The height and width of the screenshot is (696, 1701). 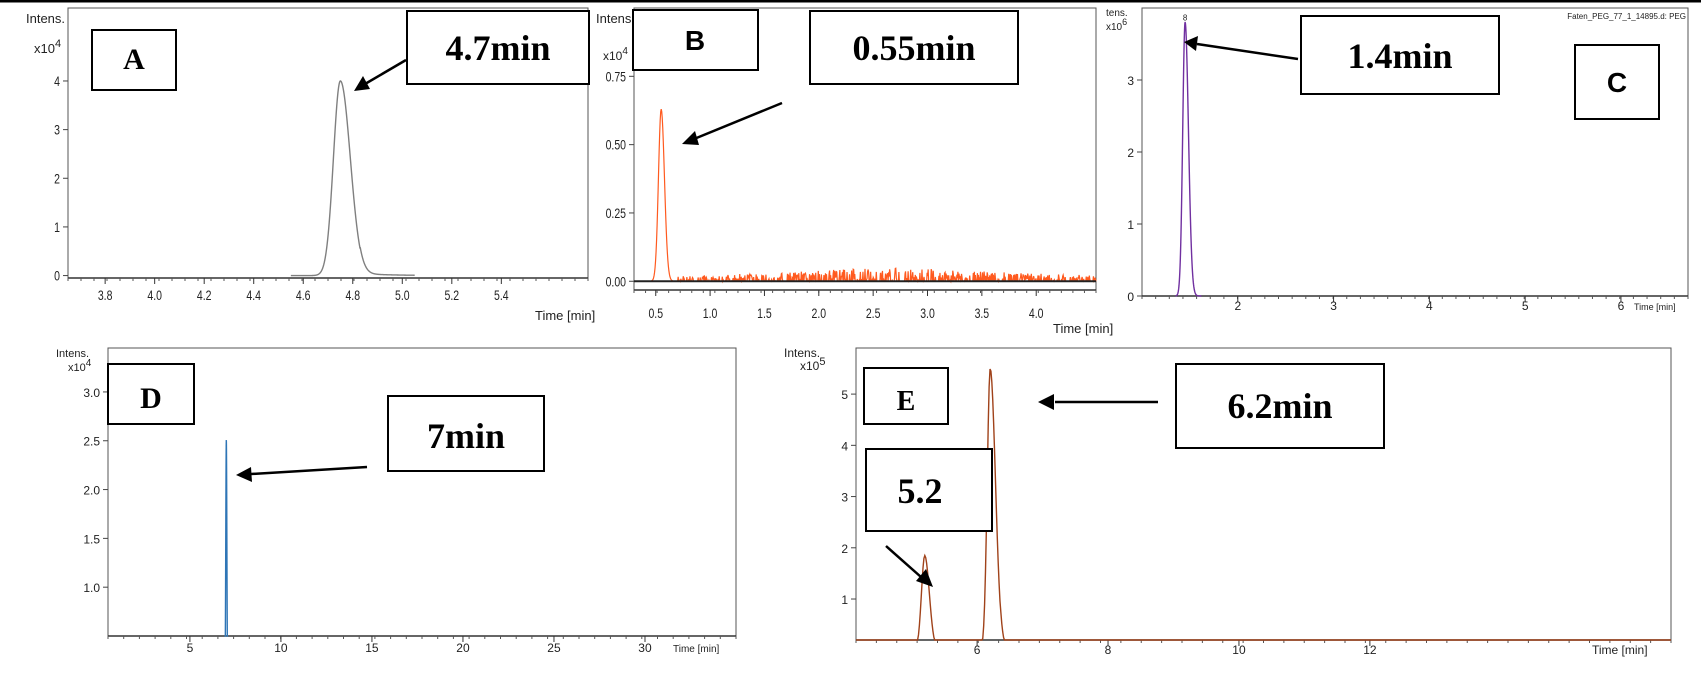 What do you see at coordinates (57, 82) in the screenshot?
I see `panel-a-ytick-label: 4` at bounding box center [57, 82].